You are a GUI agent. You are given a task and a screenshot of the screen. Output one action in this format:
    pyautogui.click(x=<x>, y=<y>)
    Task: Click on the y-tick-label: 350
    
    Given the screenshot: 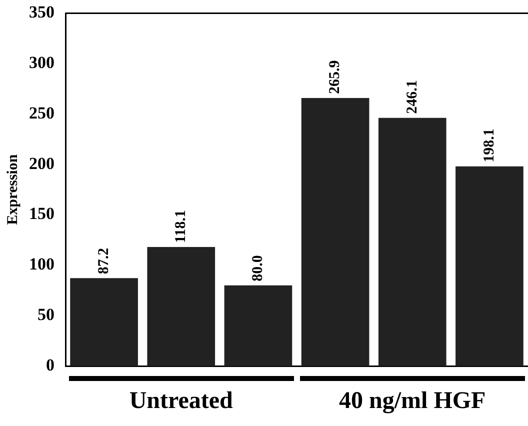 What is the action you would take?
    pyautogui.click(x=41, y=12)
    